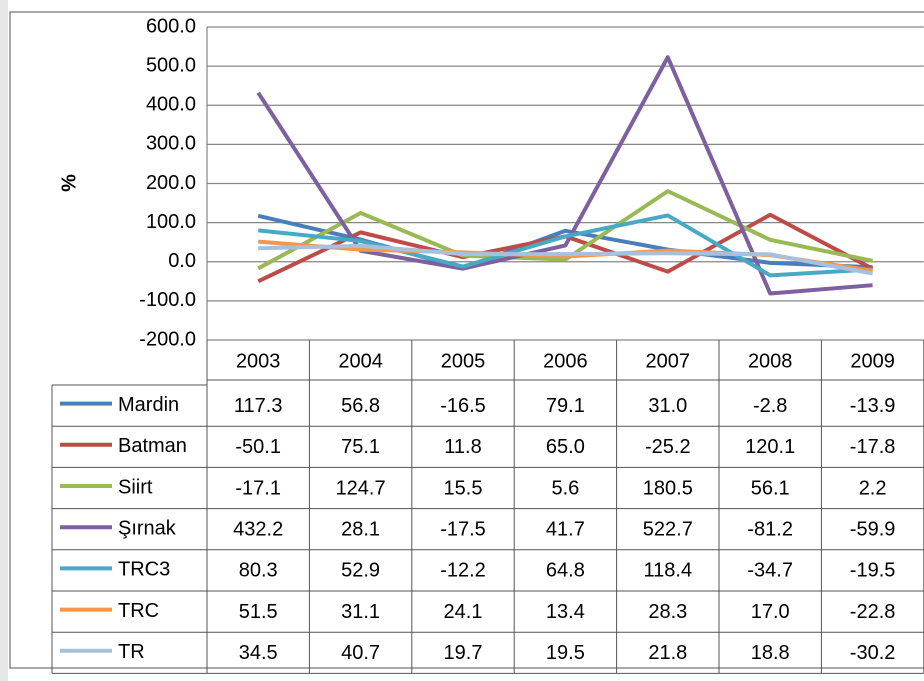  What do you see at coordinates (171, 144) in the screenshot?
I see `y-tick-label: 300.0` at bounding box center [171, 144].